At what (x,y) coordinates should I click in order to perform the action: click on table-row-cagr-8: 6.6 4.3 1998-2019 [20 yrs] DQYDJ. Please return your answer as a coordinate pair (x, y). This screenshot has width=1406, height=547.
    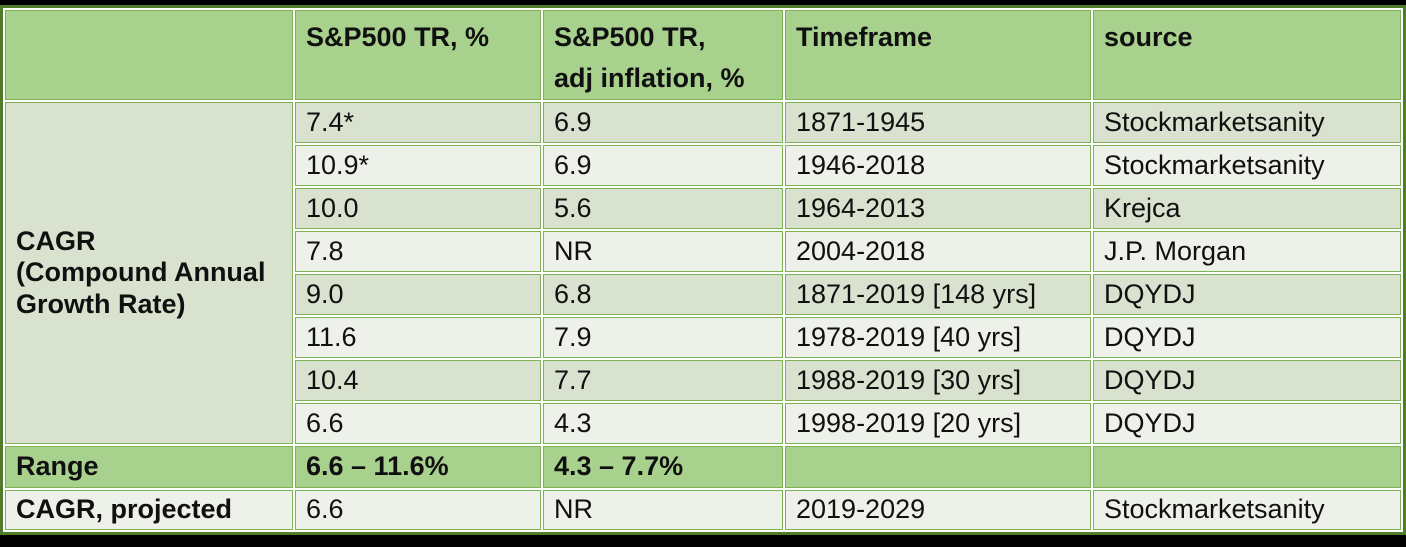
    Looking at the image, I should click on (703, 423).